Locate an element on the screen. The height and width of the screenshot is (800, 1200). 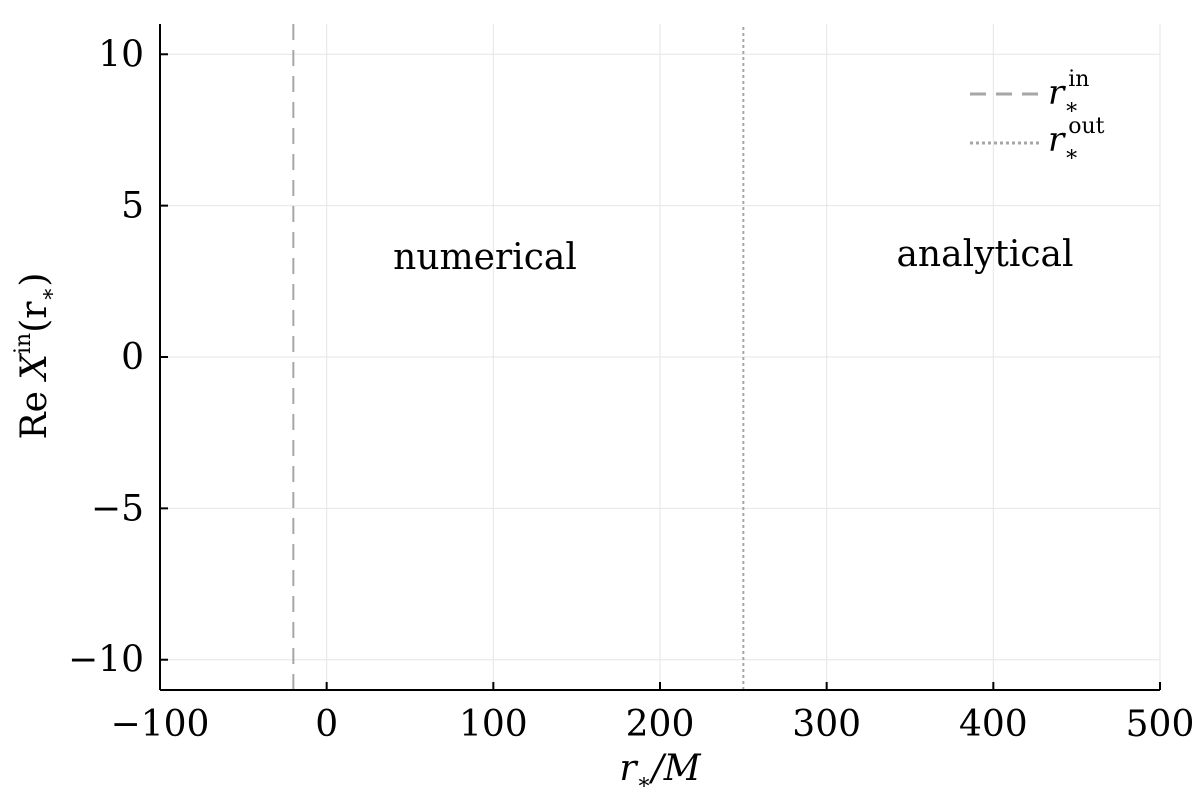
x-tick-label: 500 is located at coordinates (1160, 724).